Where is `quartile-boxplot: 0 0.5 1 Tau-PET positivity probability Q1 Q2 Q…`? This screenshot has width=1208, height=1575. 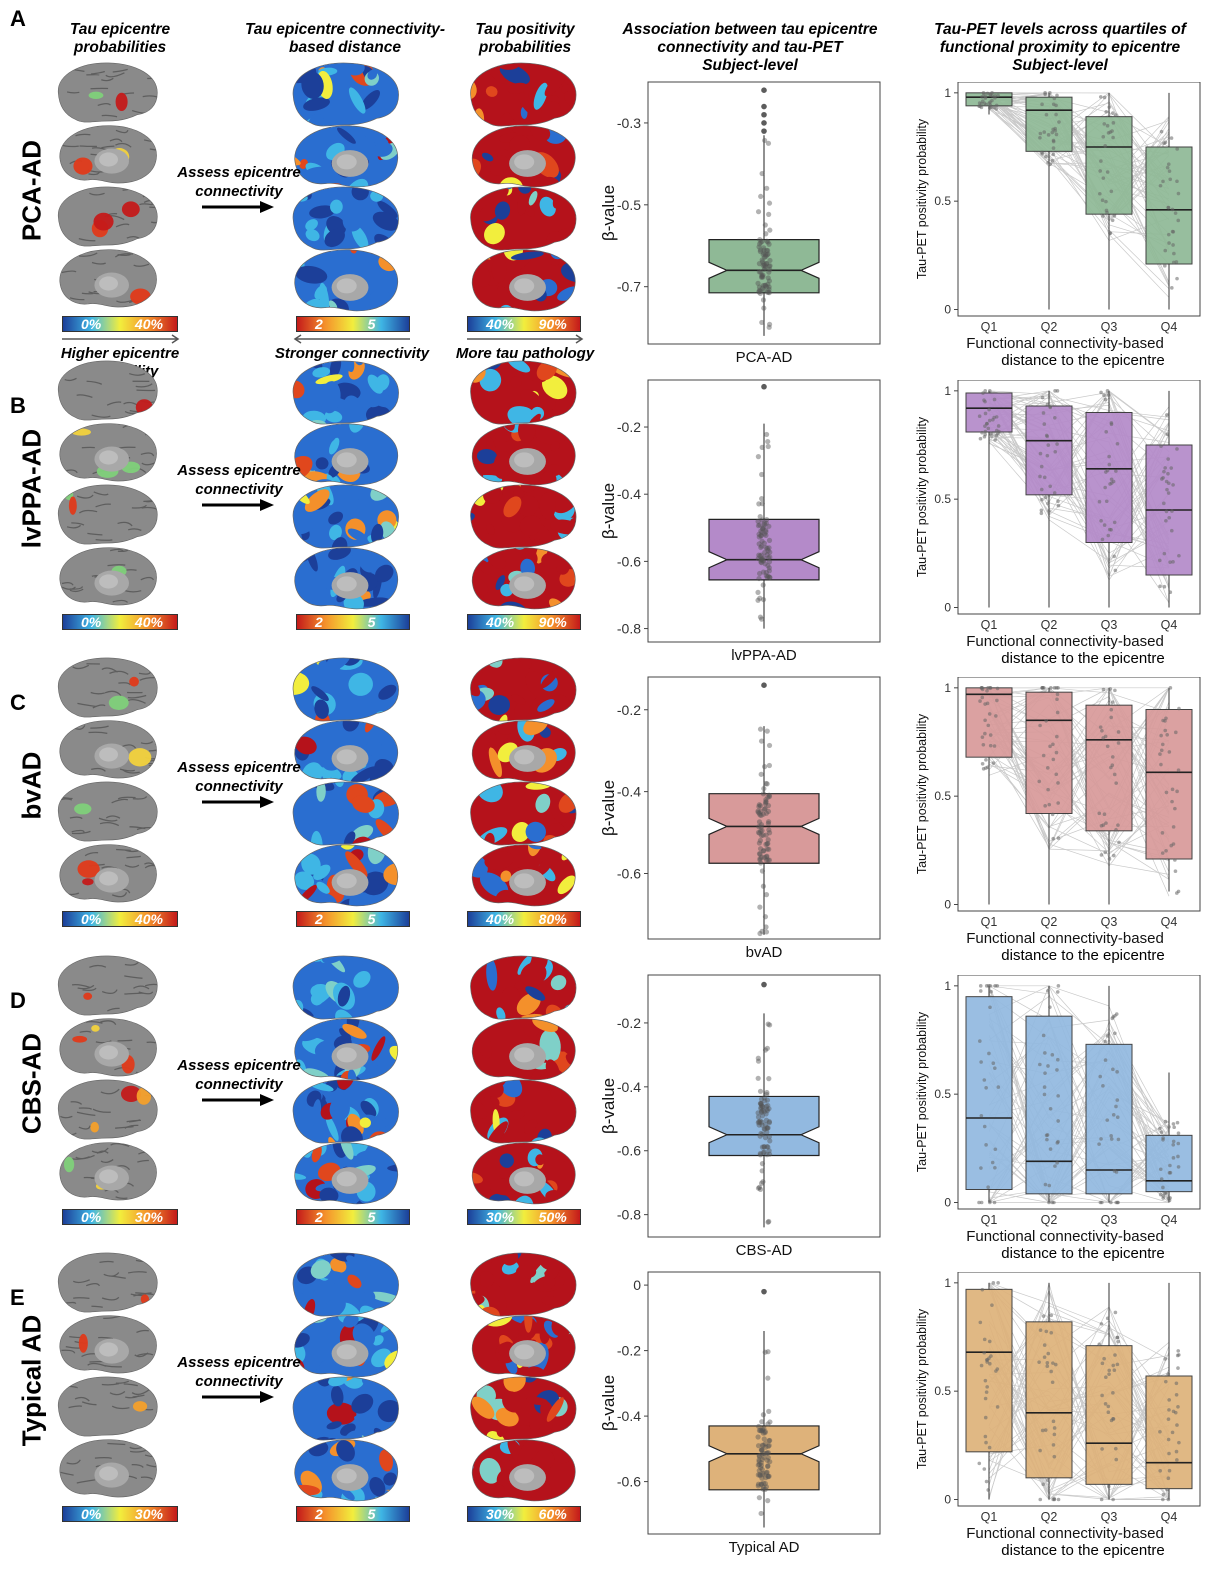 quartile-boxplot: 0 0.5 1 Tau-PET positivity probability Q1 Q2 Q… is located at coordinates (1058, 1110).